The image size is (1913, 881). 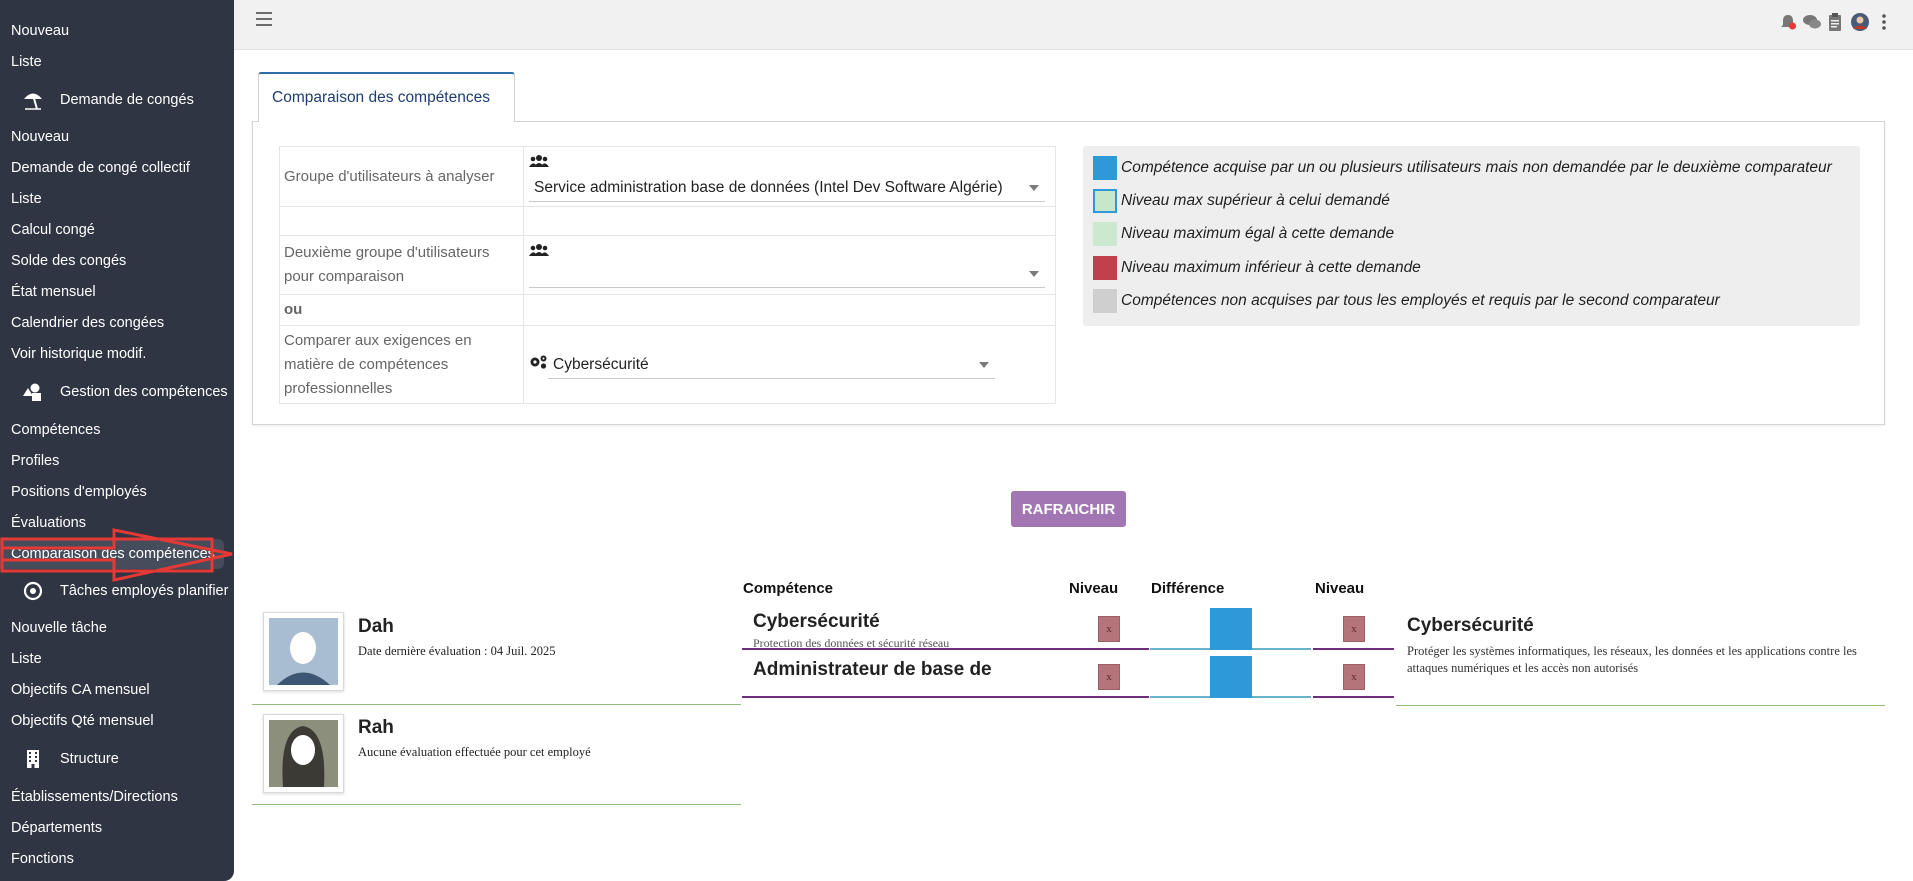 What do you see at coordinates (1271, 267) in the screenshot?
I see `legend-text: Niveau maximum inférieur à cette demande` at bounding box center [1271, 267].